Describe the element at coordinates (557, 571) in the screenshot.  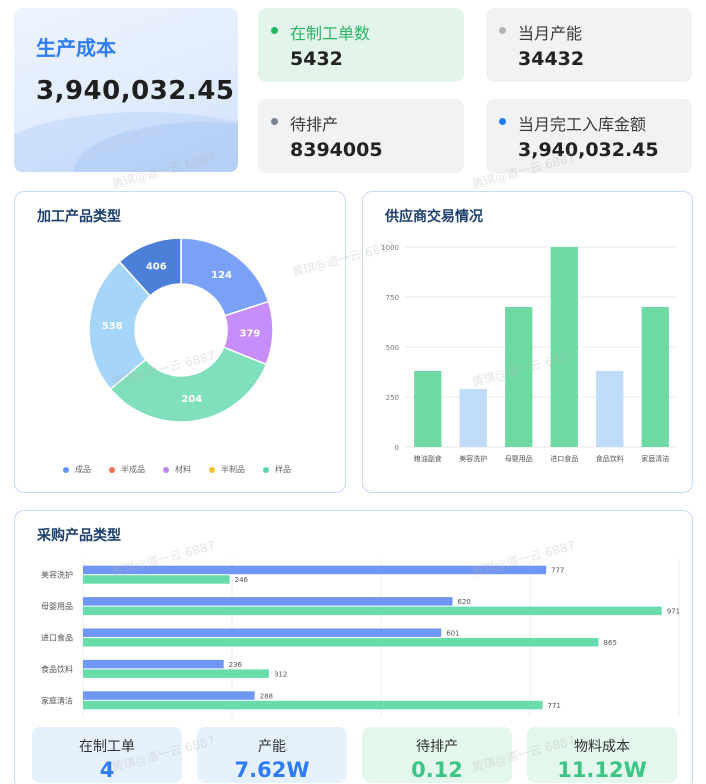
I see `bar-value-label: 777` at that location.